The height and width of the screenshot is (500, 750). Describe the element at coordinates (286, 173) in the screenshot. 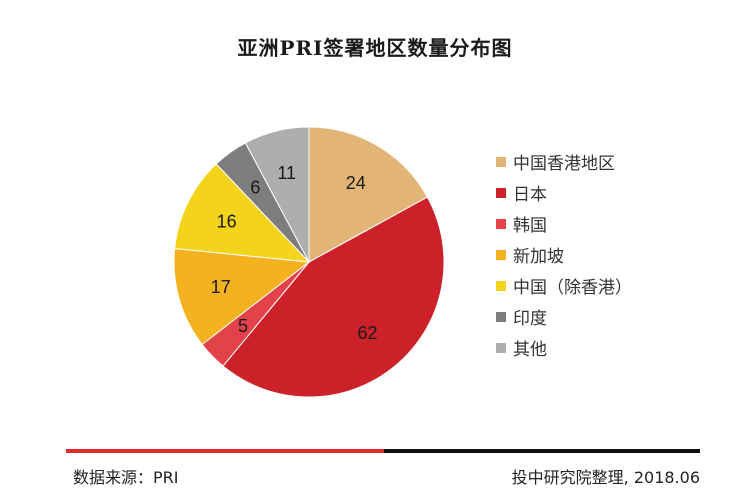

I see `slice-value-label: 11` at that location.